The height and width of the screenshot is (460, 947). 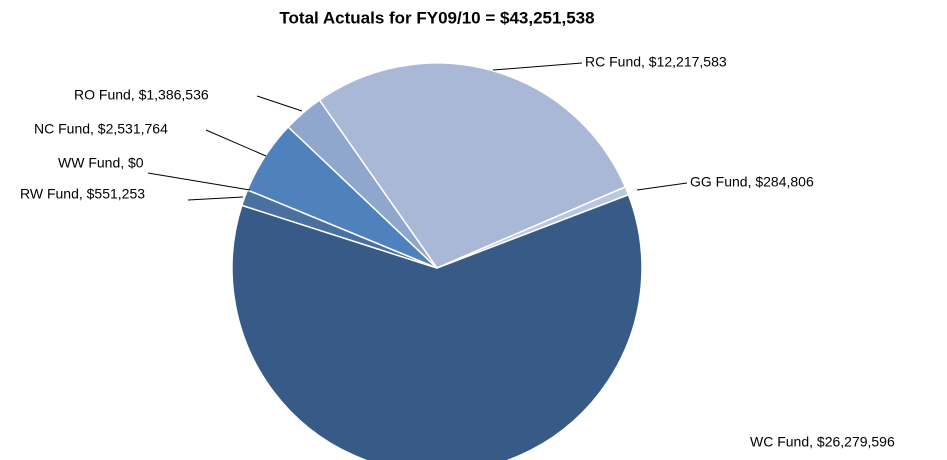 What do you see at coordinates (141, 95) in the screenshot?
I see `slice-label: RO Fund, $1,386,536` at bounding box center [141, 95].